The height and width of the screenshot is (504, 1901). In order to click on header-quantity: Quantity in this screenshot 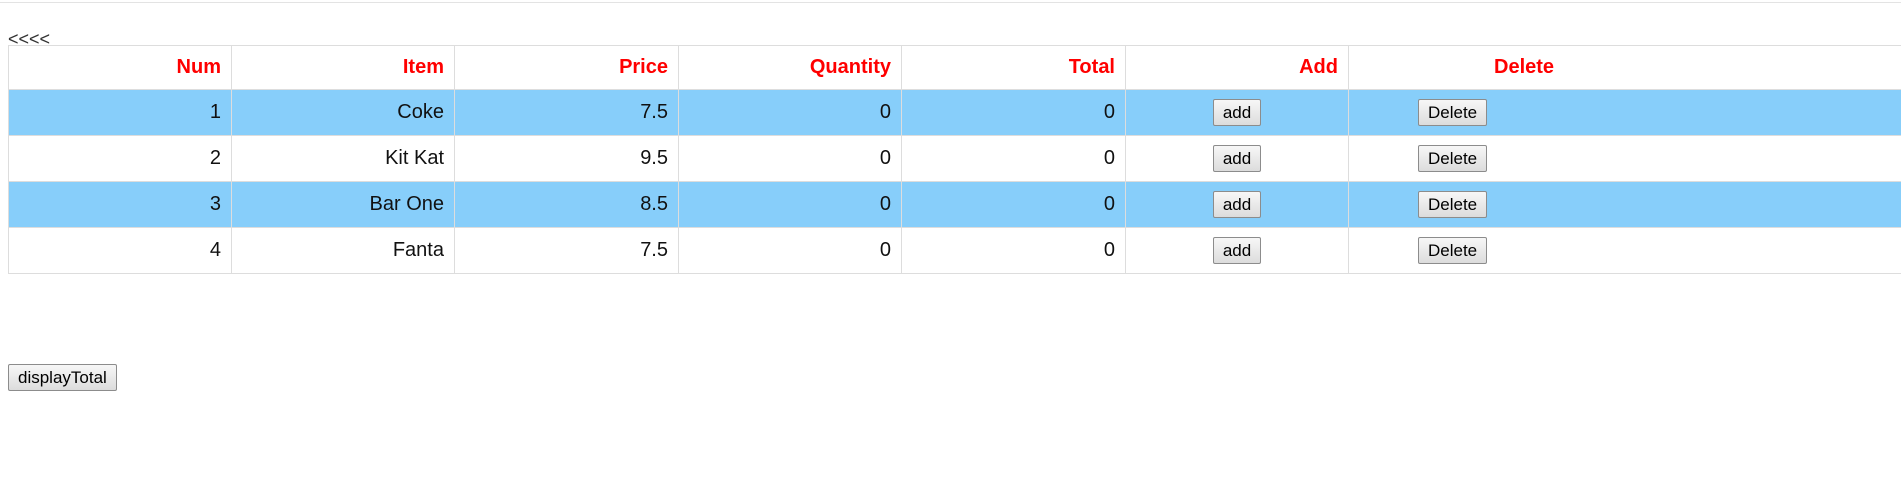, I will do `click(790, 67)`.